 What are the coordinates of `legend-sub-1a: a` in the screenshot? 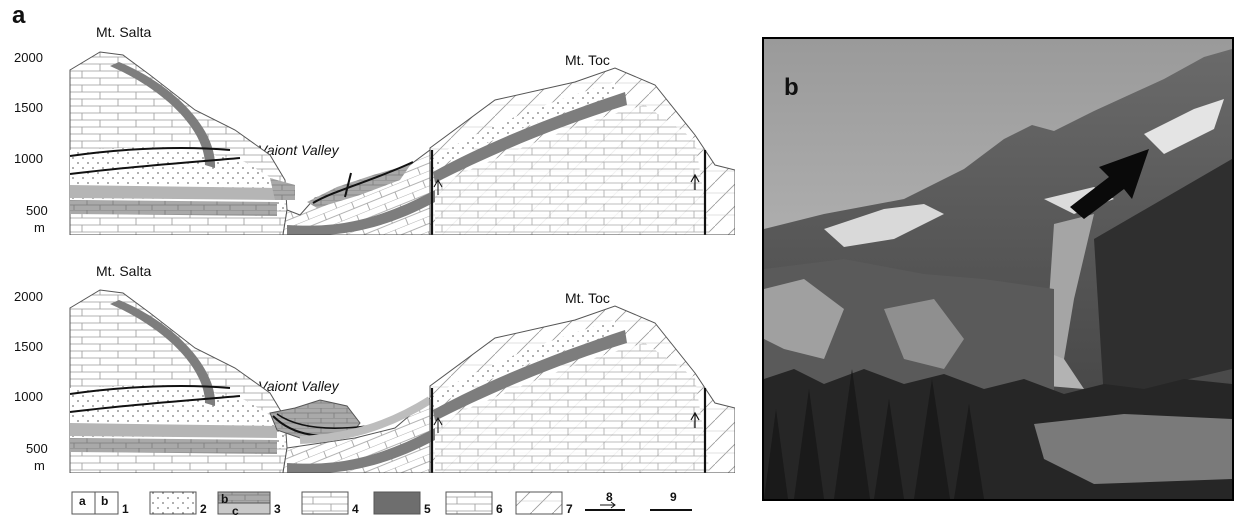 It's located at (82, 501).